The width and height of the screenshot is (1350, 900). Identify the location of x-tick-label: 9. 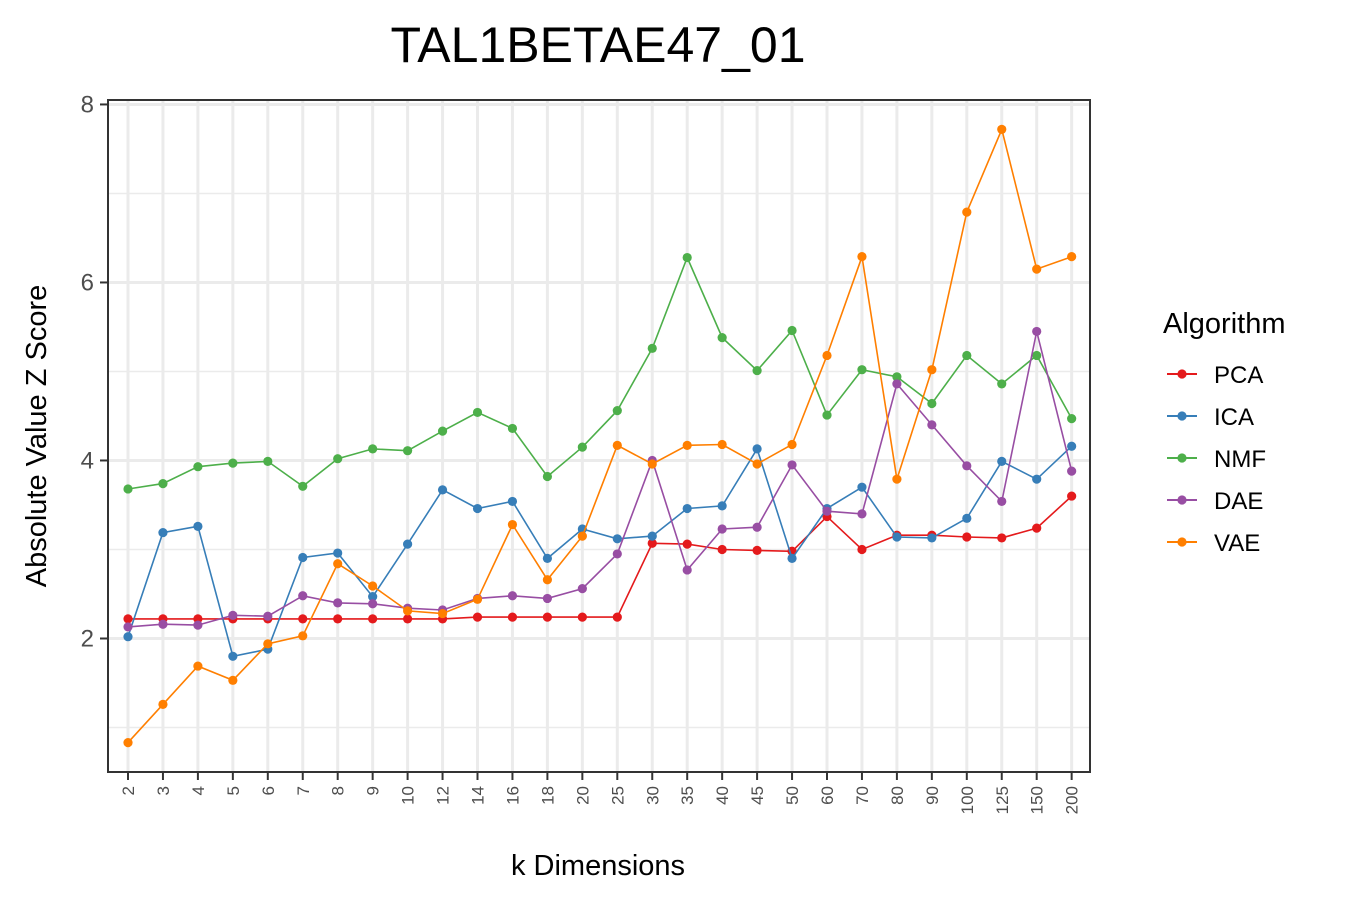
(373, 790).